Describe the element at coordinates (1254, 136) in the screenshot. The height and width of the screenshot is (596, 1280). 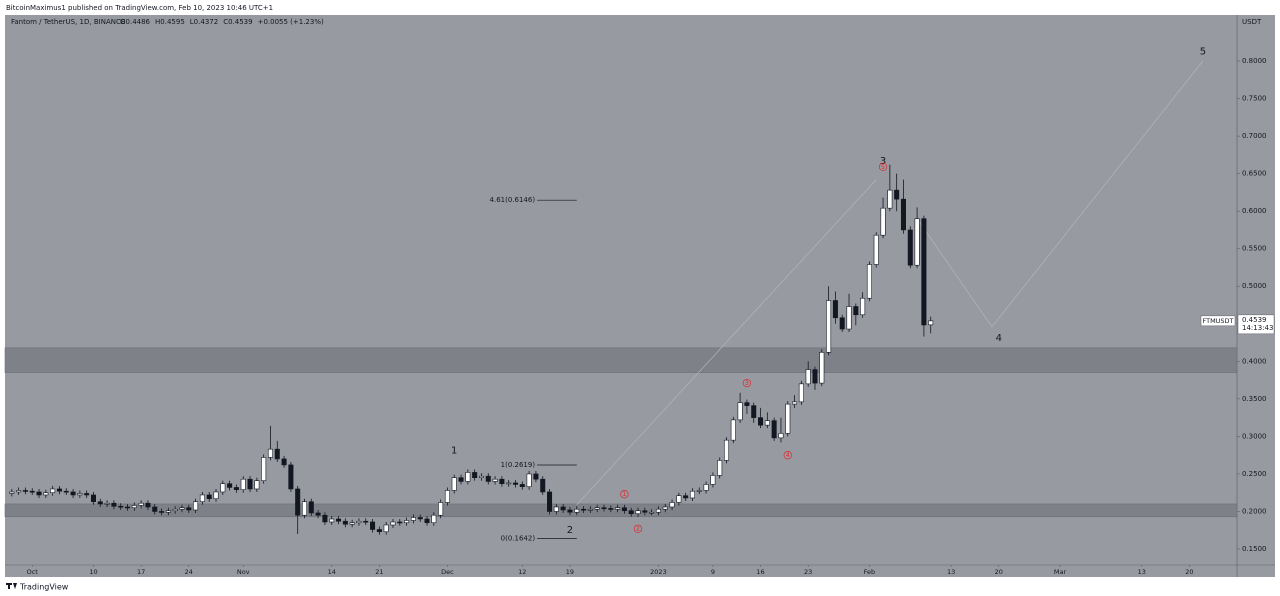
I see `y-tick-label: 0.7000` at that location.